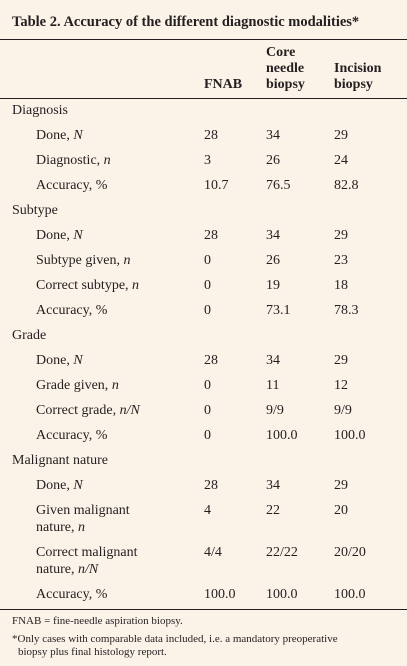  What do you see at coordinates (203, 609) in the screenshot?
I see `bottom-rule` at bounding box center [203, 609].